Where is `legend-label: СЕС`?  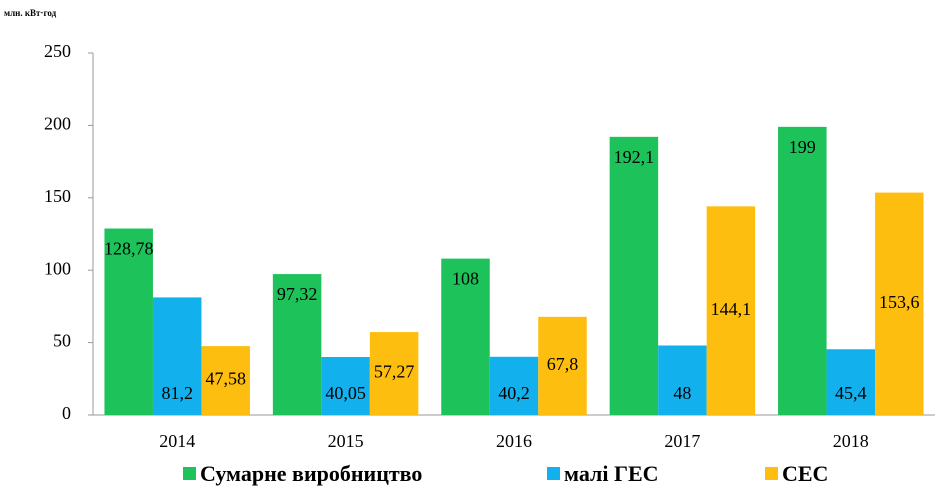 legend-label: СЕС is located at coordinates (805, 473).